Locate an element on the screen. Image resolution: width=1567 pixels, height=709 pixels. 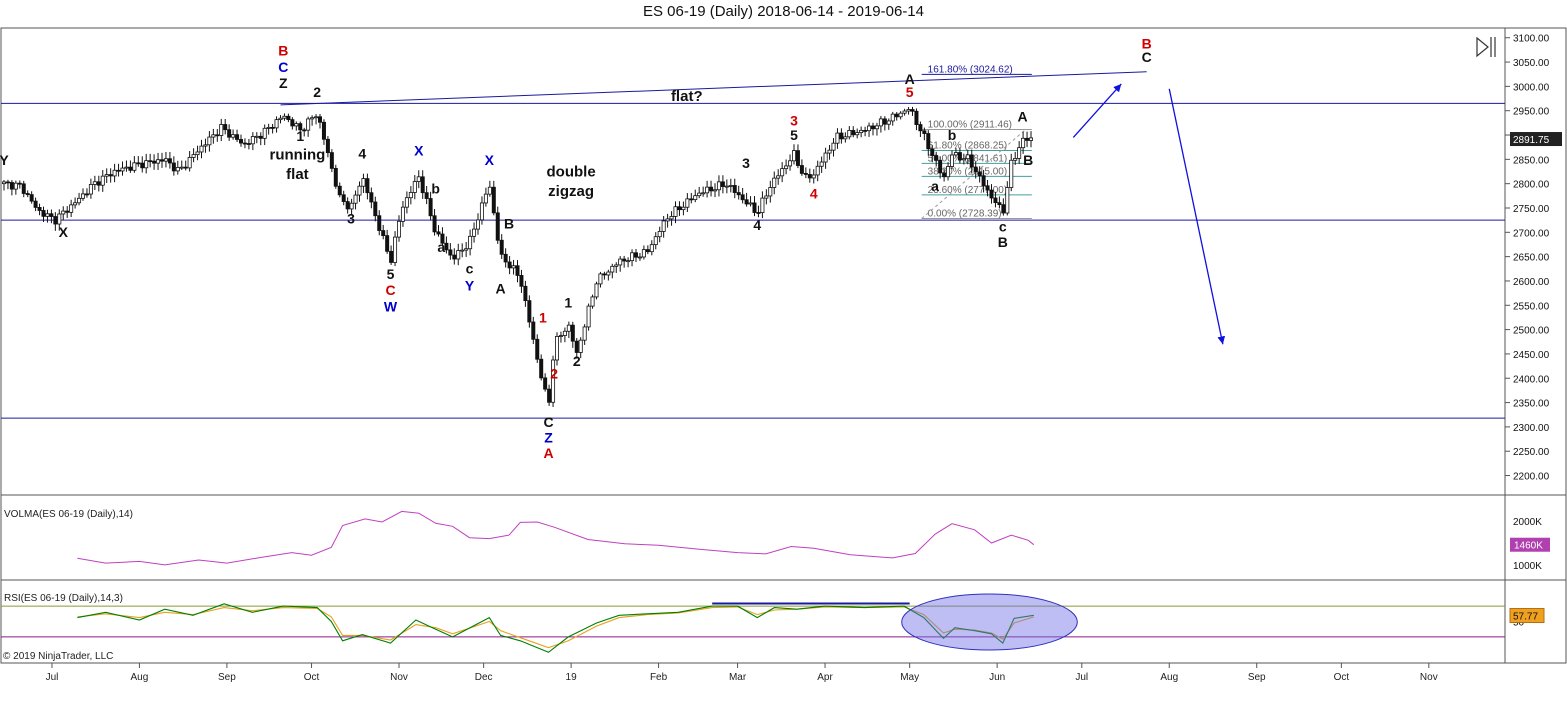
price-tick-label: 2750.00 is located at coordinates (1531, 209).